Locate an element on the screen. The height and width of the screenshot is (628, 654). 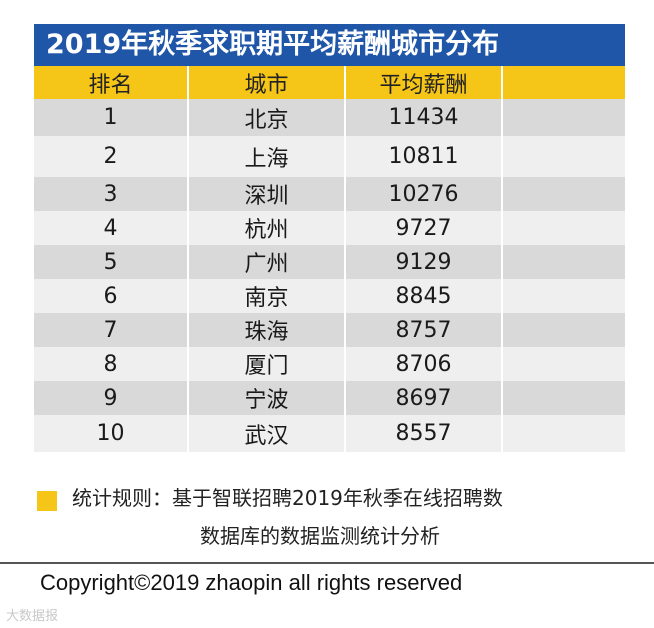
legend-square is located at coordinates (47, 501).